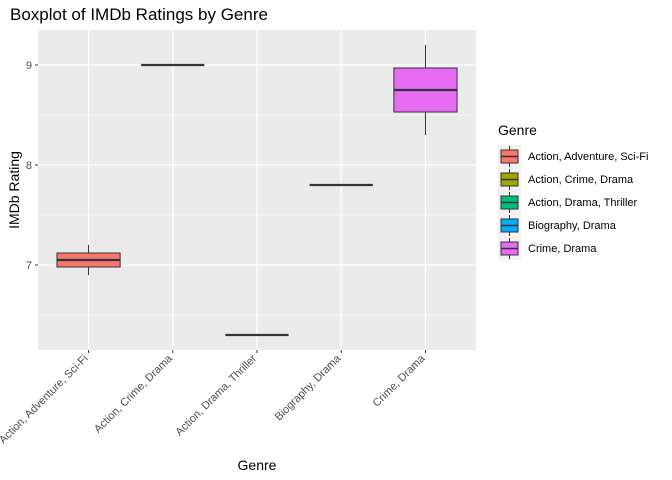 This screenshot has height=480, width=672. I want to click on legend-label: Action, Crime, Drama, so click(581, 180).